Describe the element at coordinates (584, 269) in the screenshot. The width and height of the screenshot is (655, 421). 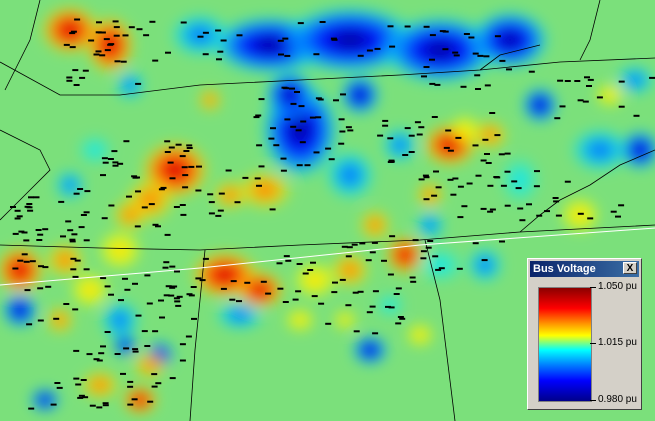
I see `legend-titlebar: Bus Voltage X` at that location.